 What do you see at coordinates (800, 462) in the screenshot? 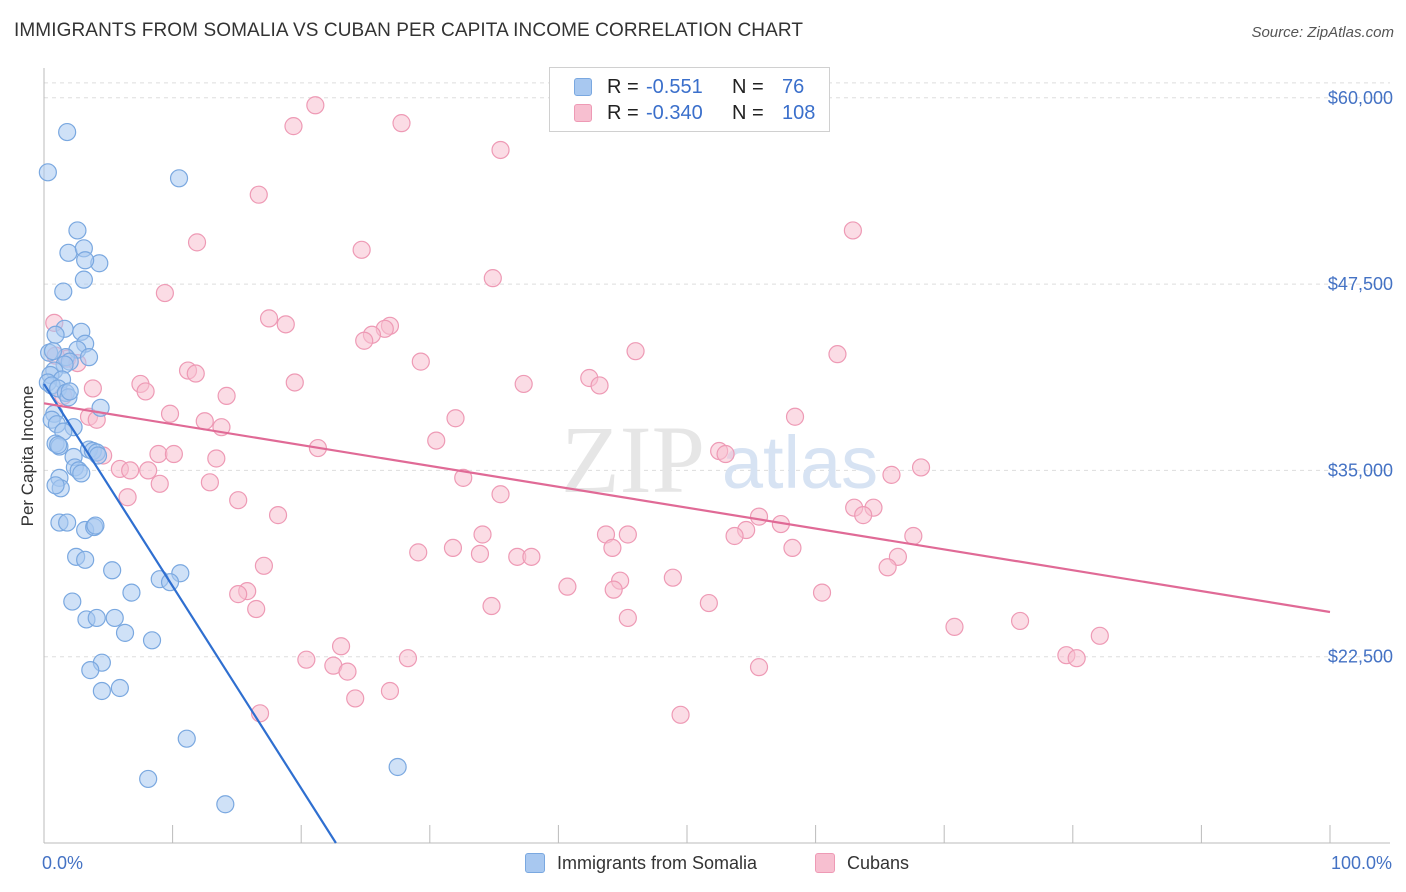
I see `watermark-atlas: atlas` at bounding box center [800, 462].